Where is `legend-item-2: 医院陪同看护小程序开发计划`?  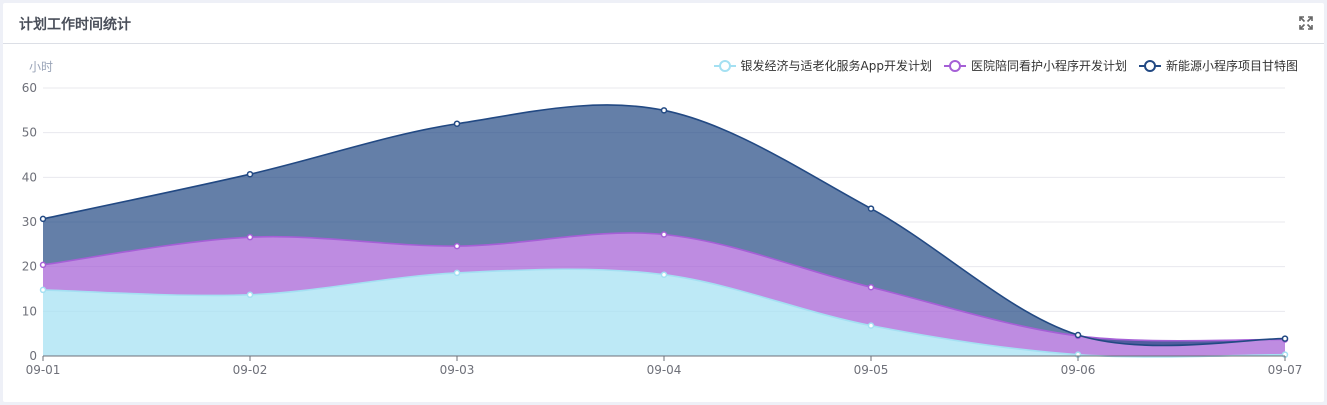
legend-item-2: 医院陪同看护小程序开发计划 is located at coordinates (1035, 65).